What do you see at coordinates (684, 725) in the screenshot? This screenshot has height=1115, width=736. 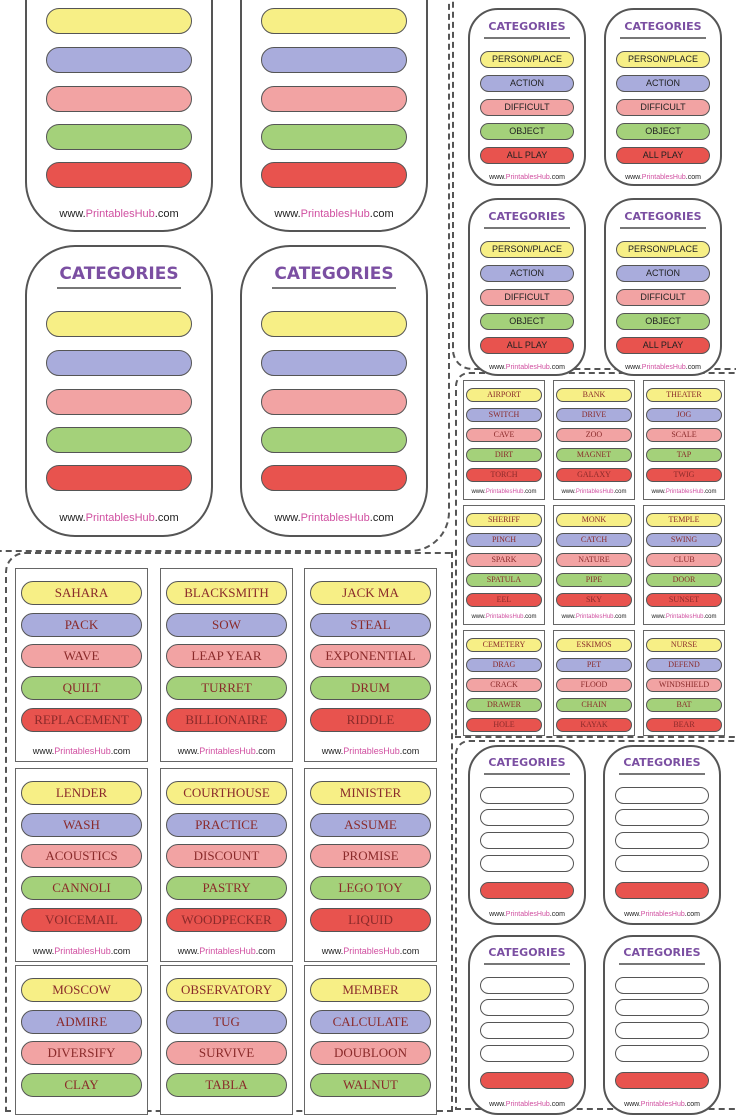 I see `word-pill: BEAR` at bounding box center [684, 725].